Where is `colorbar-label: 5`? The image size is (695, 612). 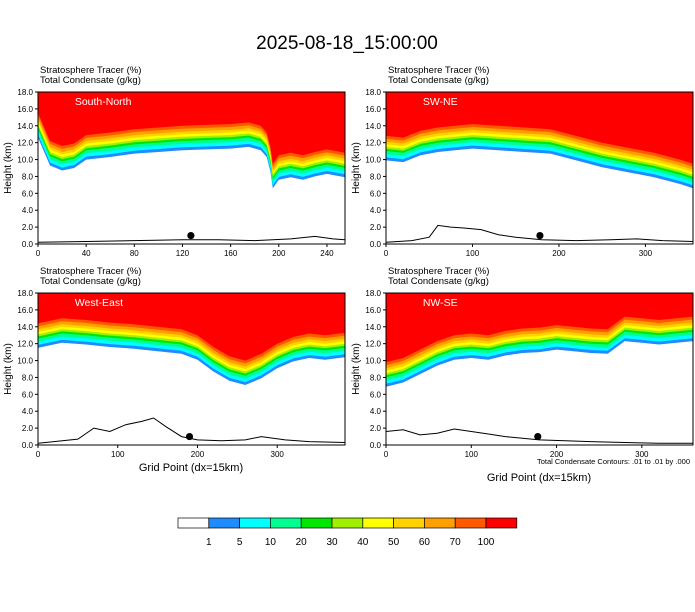 colorbar-label: 5 is located at coordinates (240, 542).